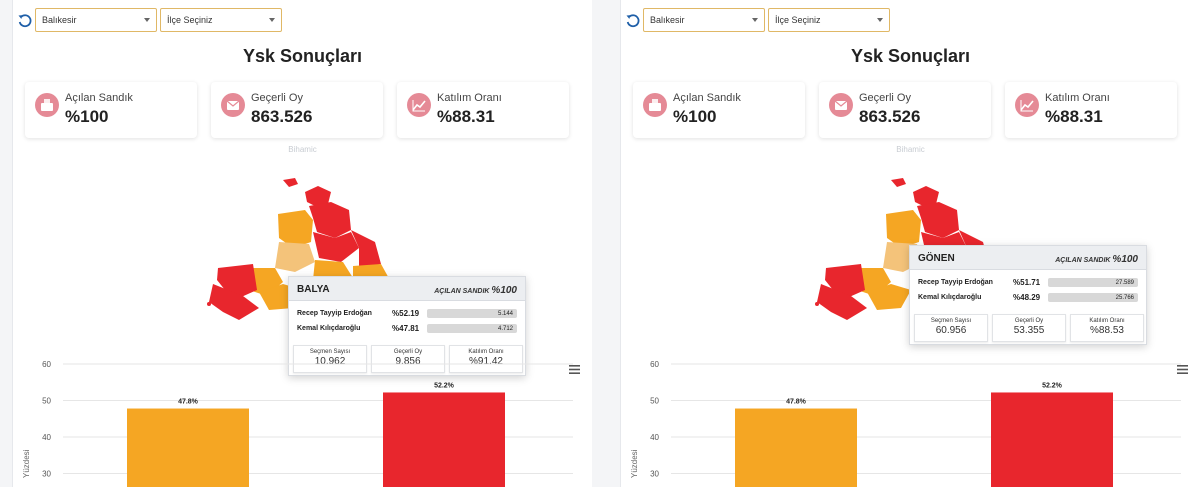  I want to click on tooltip-header: GÖNEN AÇILAN SANDIK %100, so click(1028, 258).